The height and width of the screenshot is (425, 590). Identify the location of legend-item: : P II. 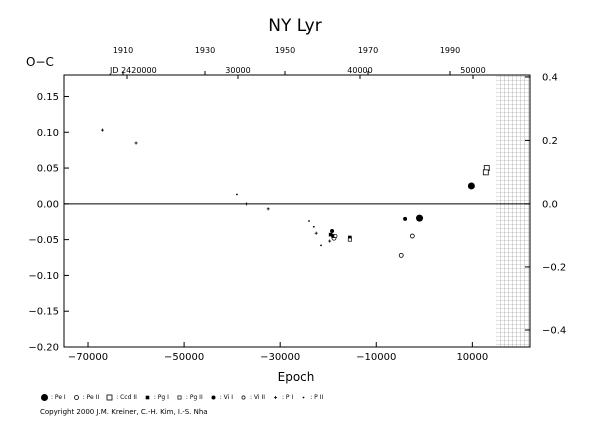
(311, 397).